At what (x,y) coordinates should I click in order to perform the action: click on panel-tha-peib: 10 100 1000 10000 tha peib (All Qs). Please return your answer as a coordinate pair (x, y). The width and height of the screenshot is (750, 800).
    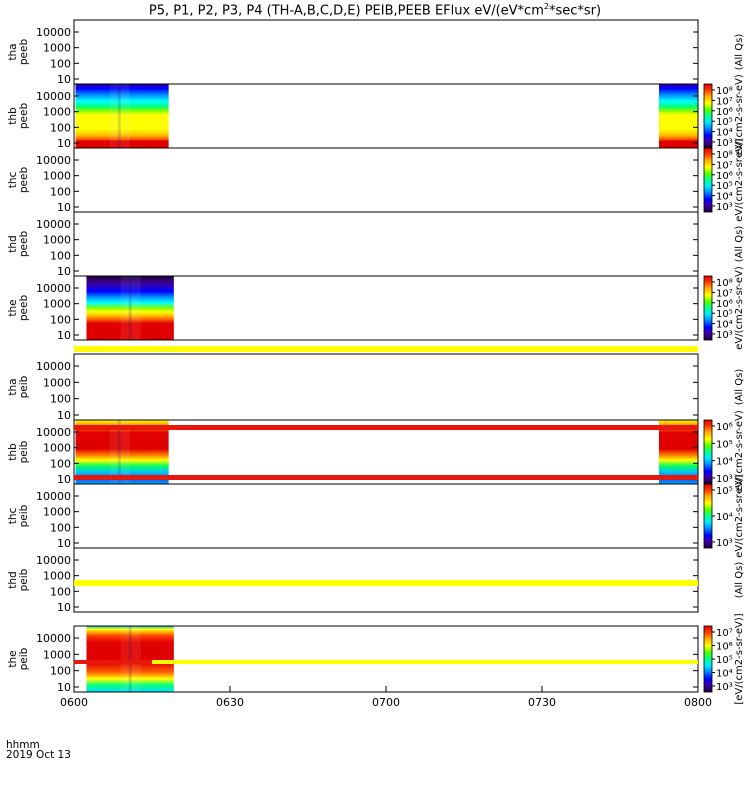
    Looking at the image, I should click on (376, 387).